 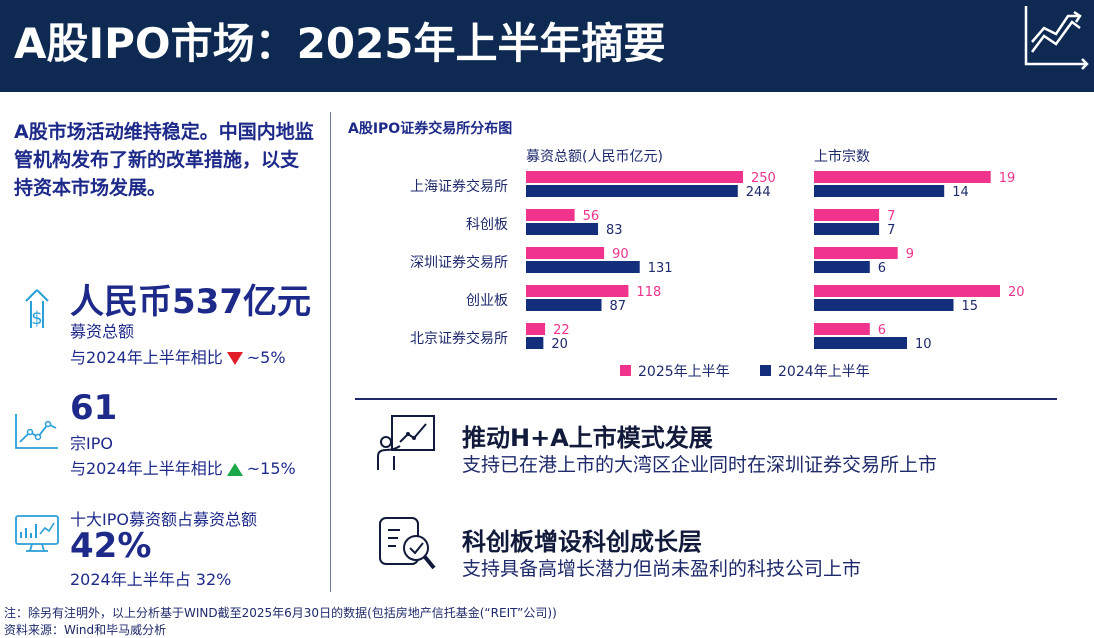 I want to click on proceeds-value: 人民币537亿元, so click(x=190, y=302).